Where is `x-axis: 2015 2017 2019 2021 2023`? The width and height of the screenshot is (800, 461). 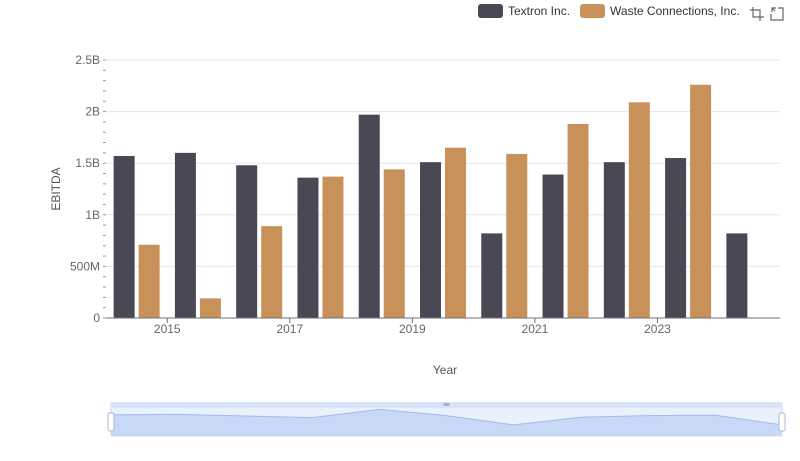
x-axis: 2015 2017 2019 2021 2023 is located at coordinates (412, 327).